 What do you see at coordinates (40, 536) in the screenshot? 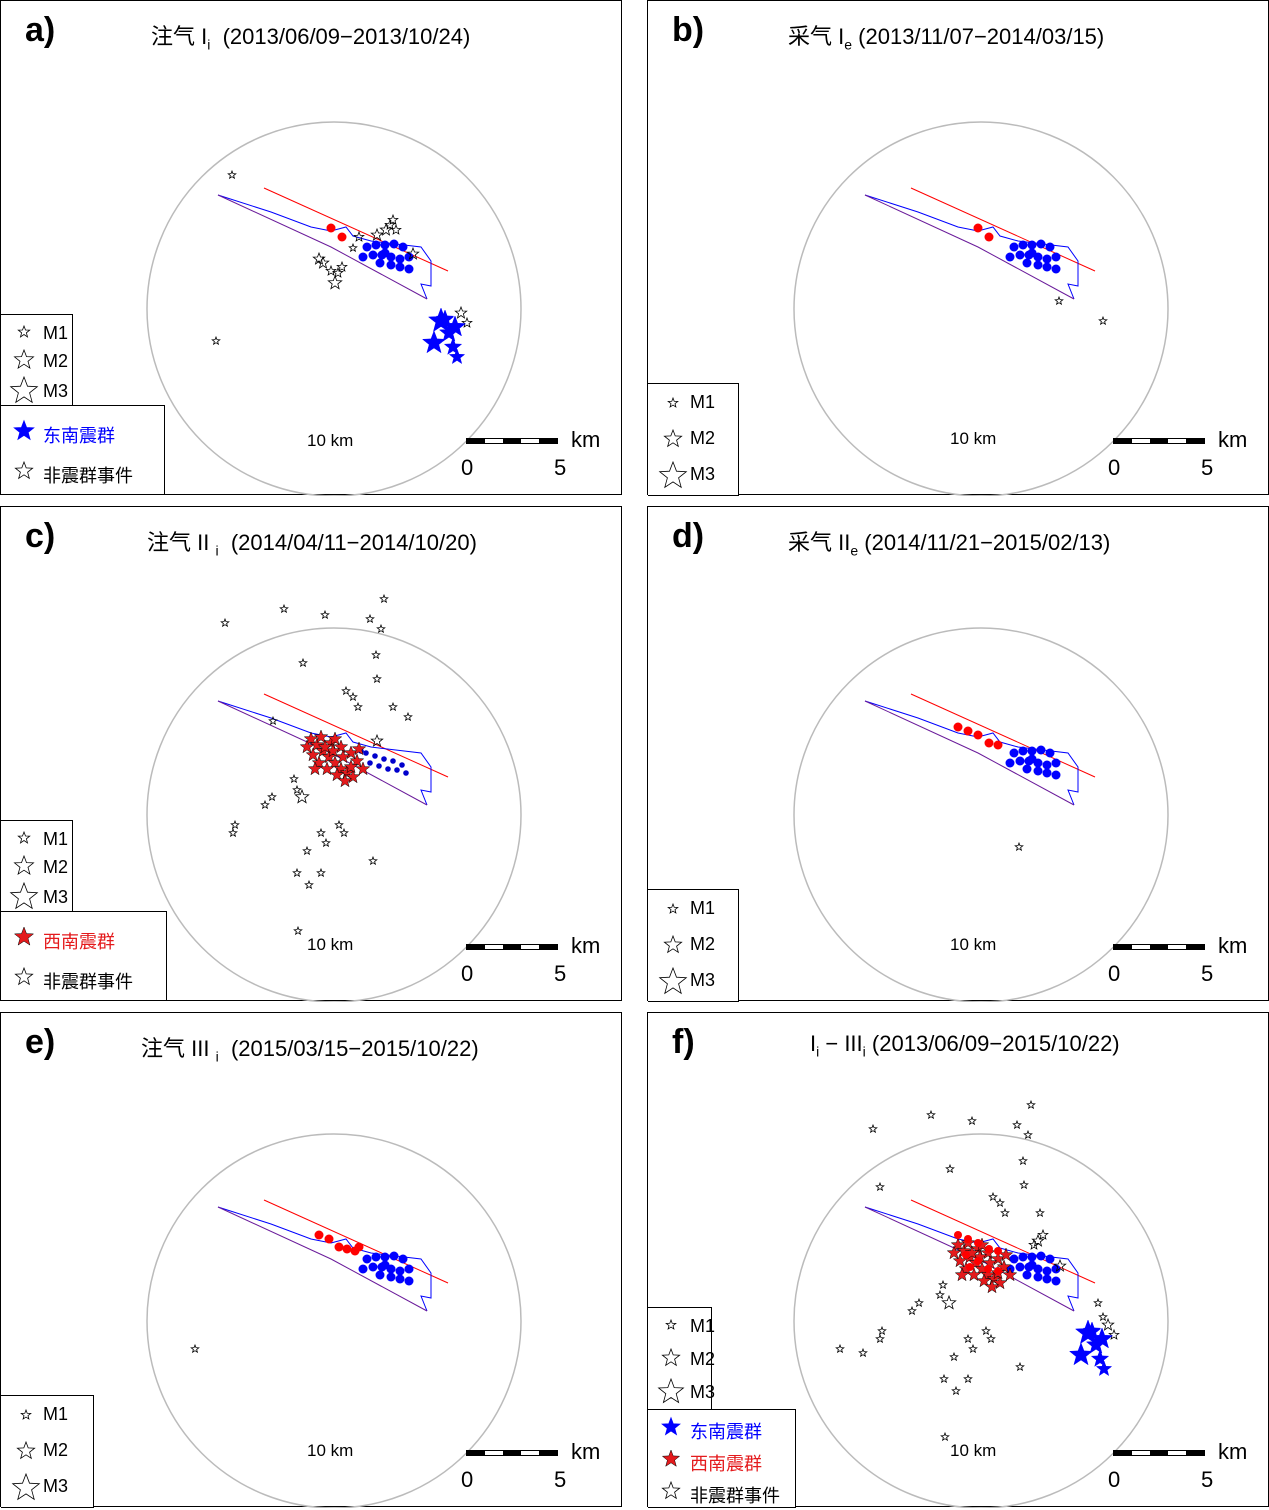
I see `panel-label: c)` at bounding box center [40, 536].